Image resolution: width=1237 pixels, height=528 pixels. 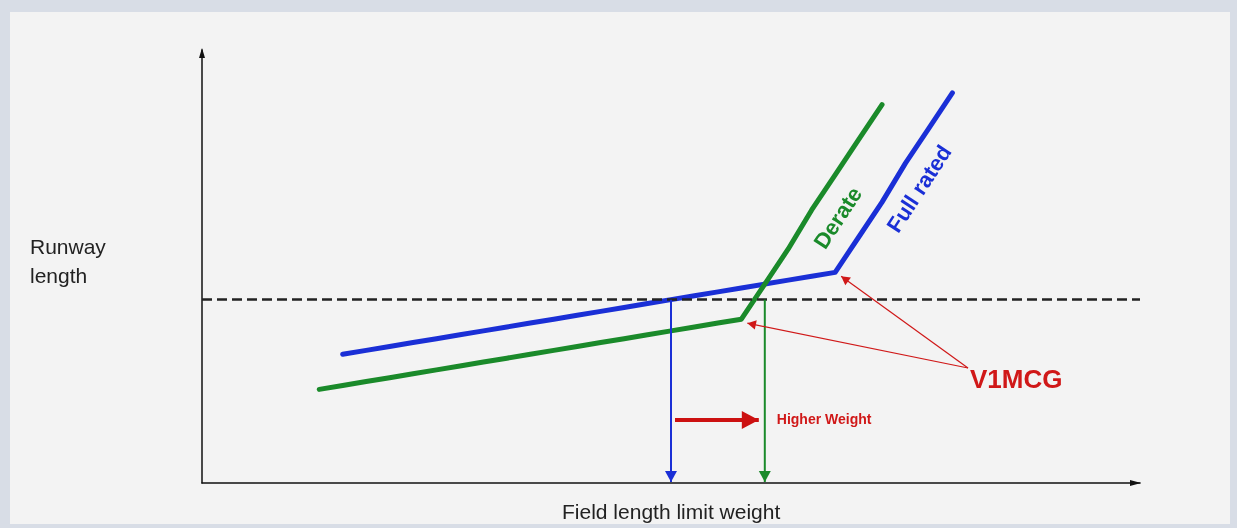 I want to click on annotation: V1MCG, so click(x=1016, y=379).